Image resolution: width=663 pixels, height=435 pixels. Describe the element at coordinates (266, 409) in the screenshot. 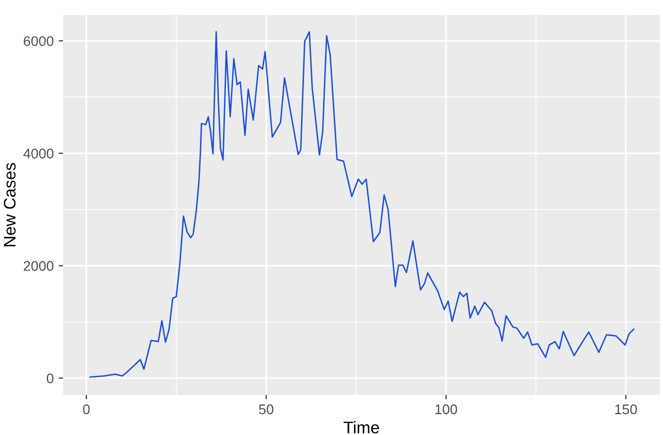

I see `x-tick-label: 50` at that location.